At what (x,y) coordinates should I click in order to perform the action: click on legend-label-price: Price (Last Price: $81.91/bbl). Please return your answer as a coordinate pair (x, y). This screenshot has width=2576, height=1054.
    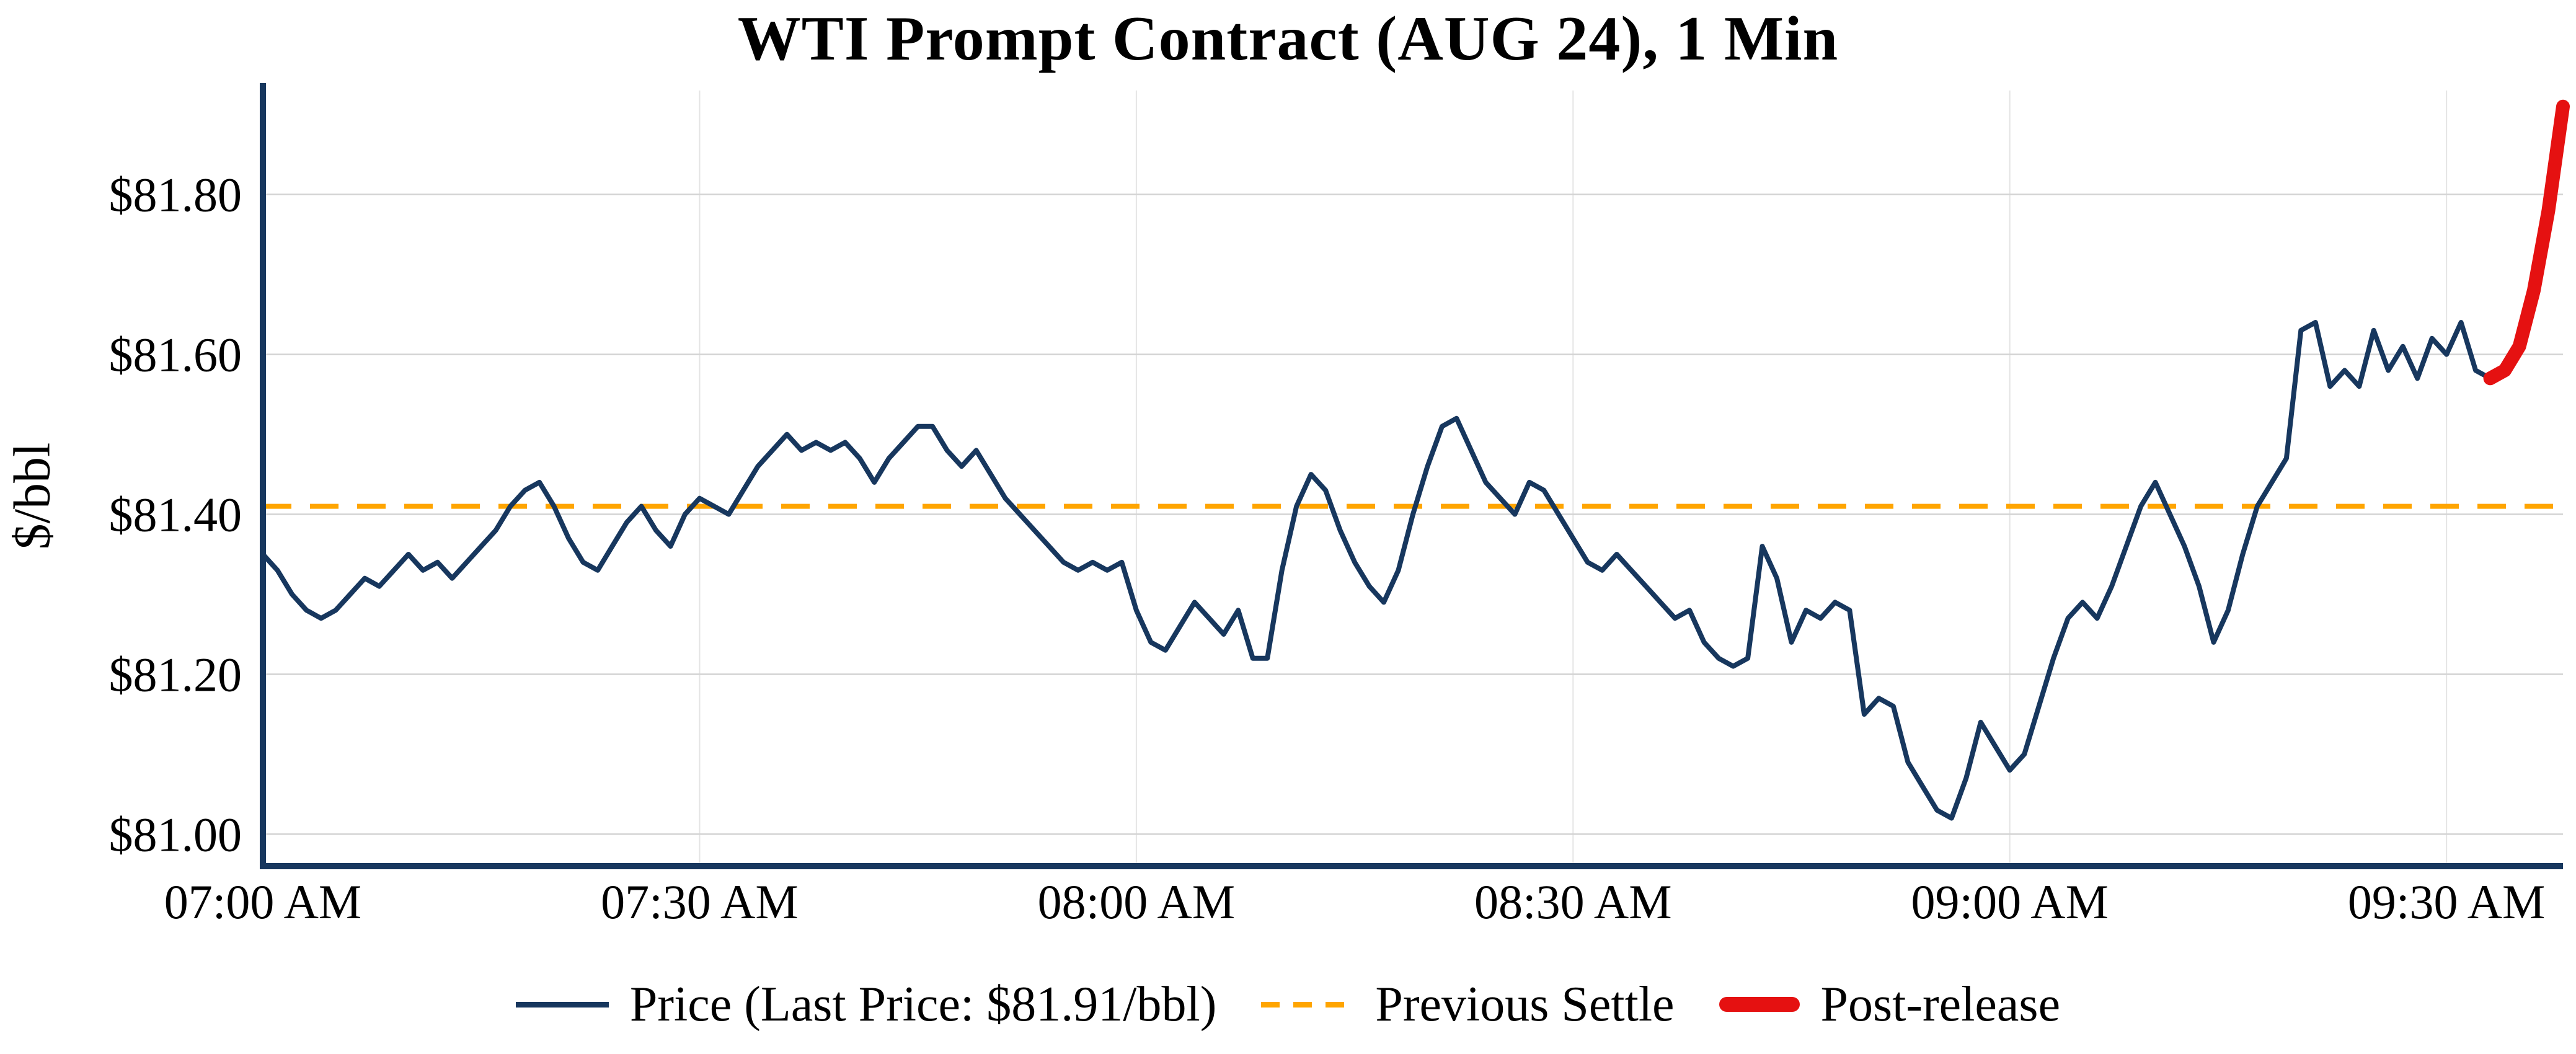
    Looking at the image, I should click on (923, 1004).